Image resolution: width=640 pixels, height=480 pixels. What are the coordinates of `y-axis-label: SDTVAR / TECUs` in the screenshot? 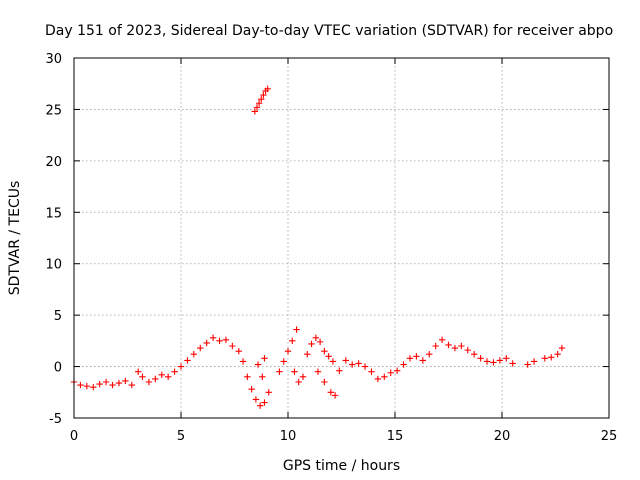 It's located at (15, 238).